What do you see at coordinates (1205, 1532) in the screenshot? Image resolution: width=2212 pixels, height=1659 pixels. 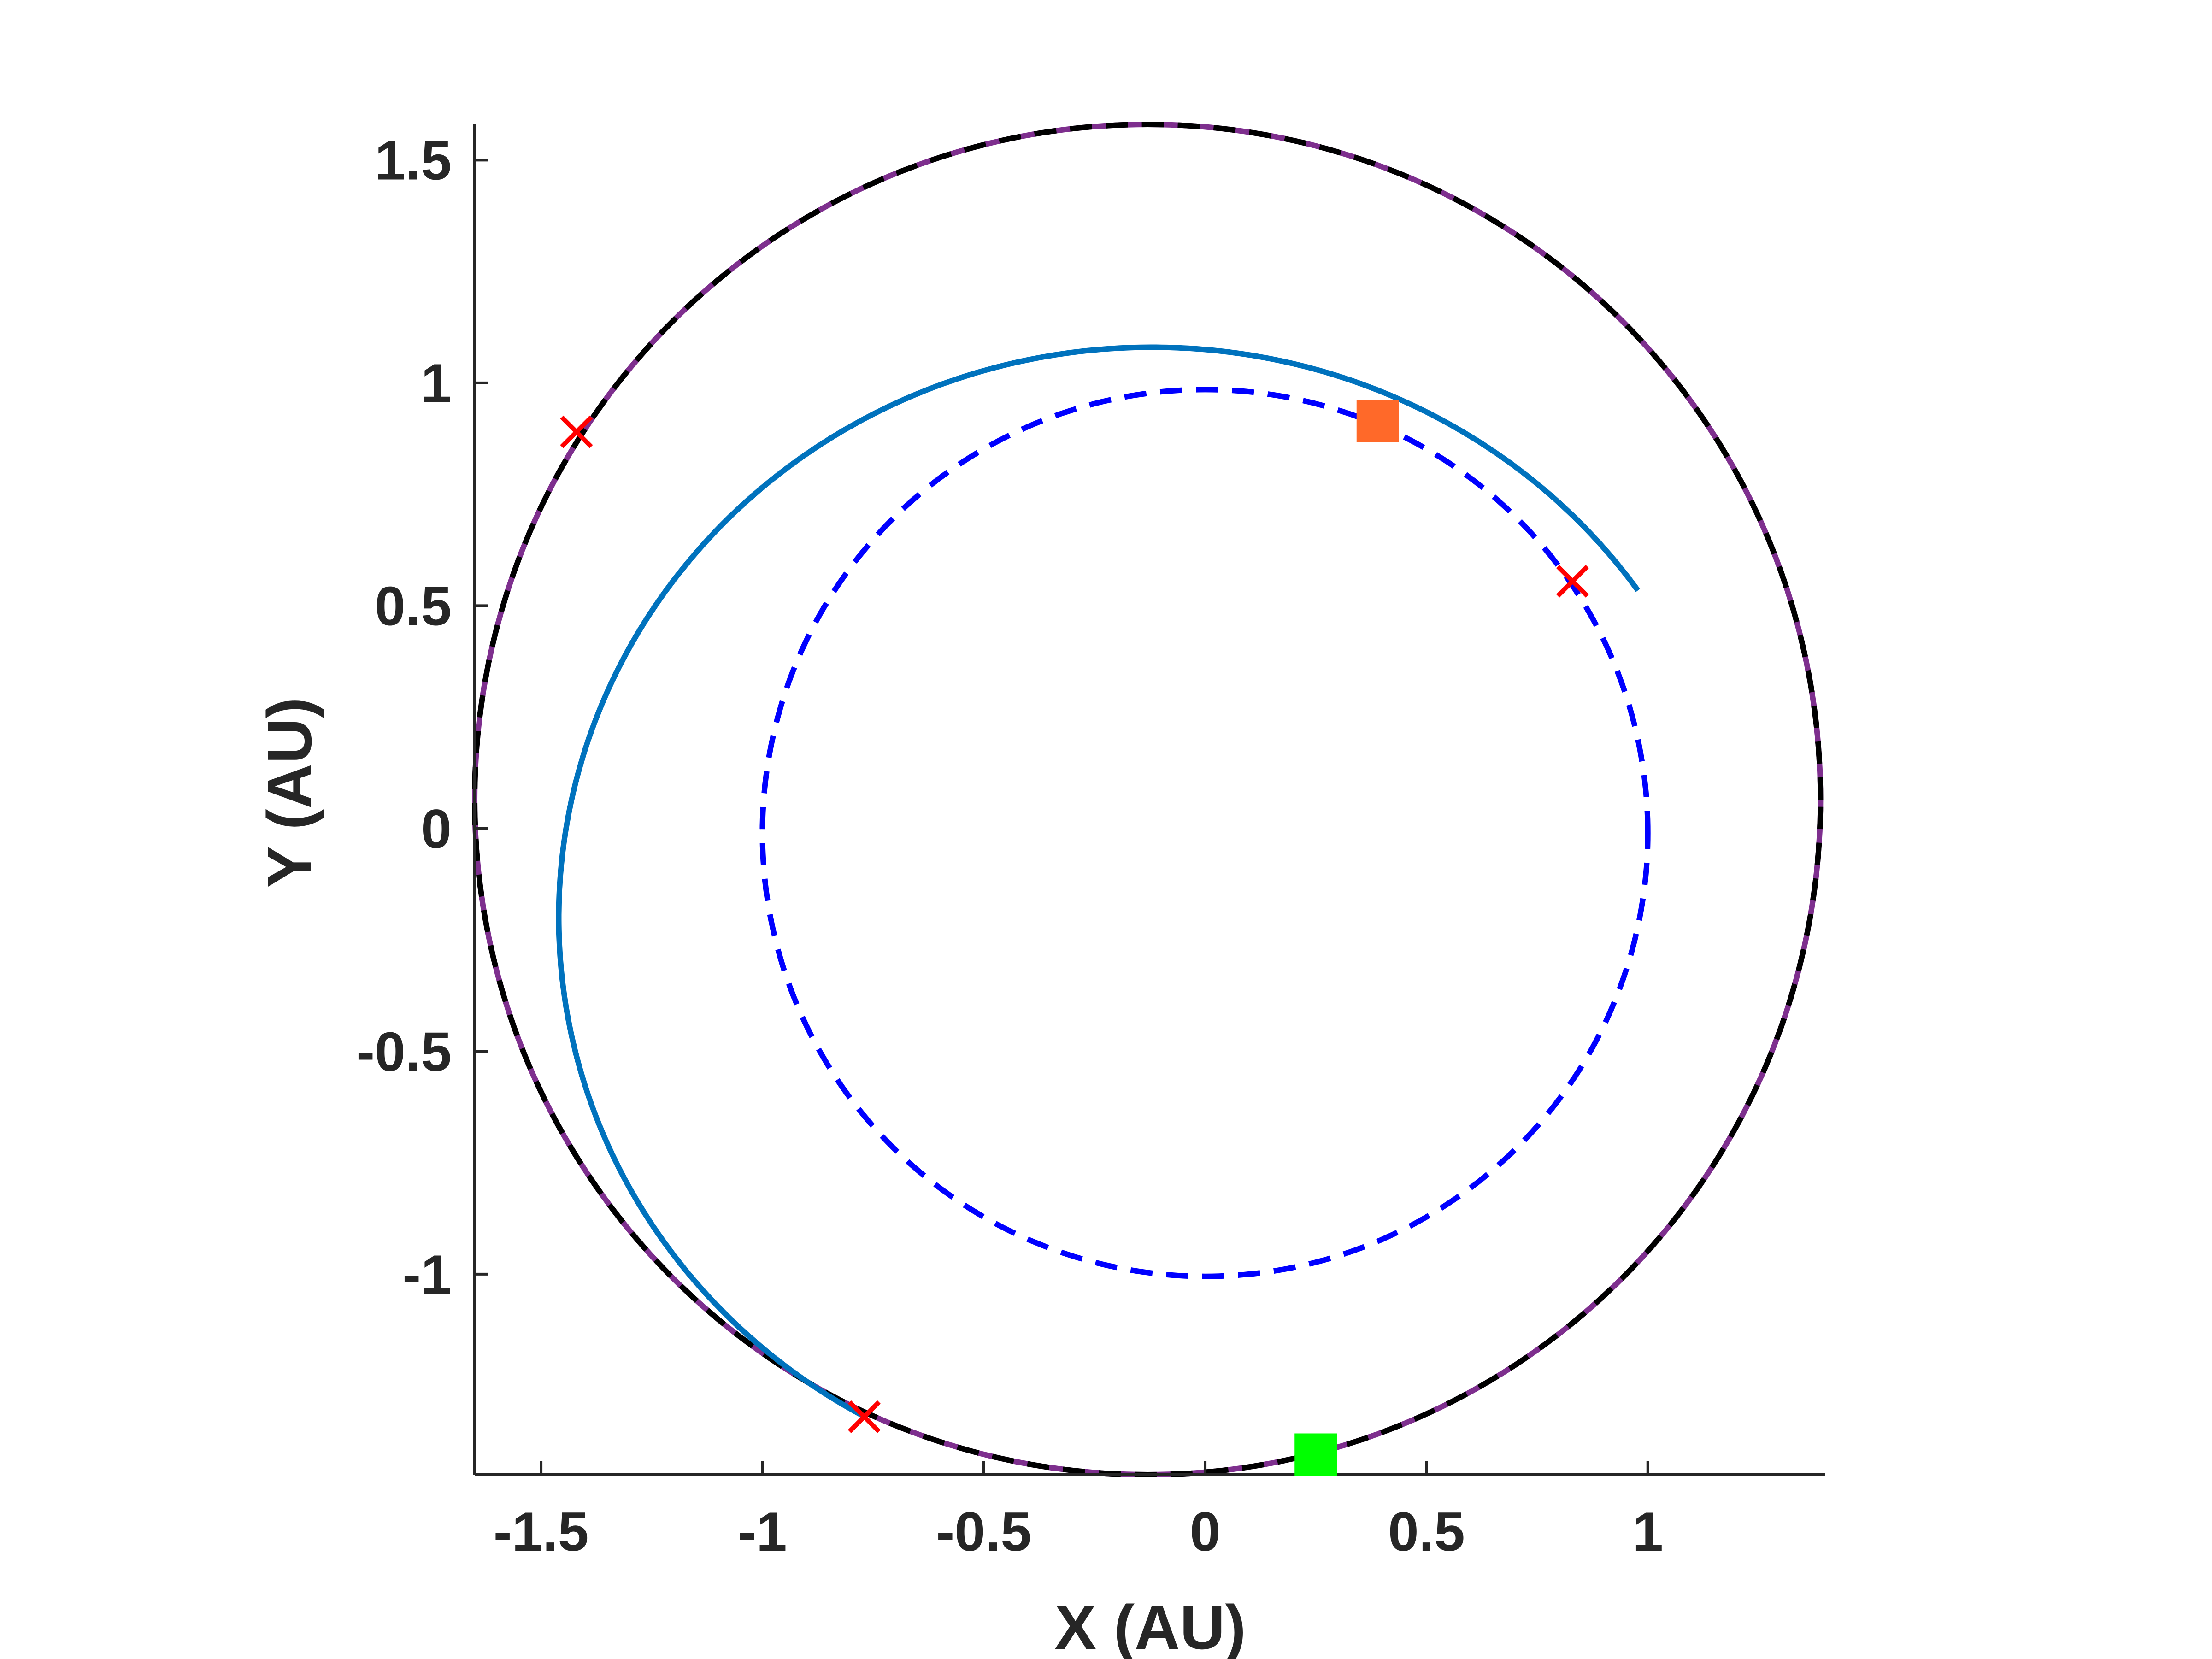 I see `x-tick-label: 0` at bounding box center [1205, 1532].